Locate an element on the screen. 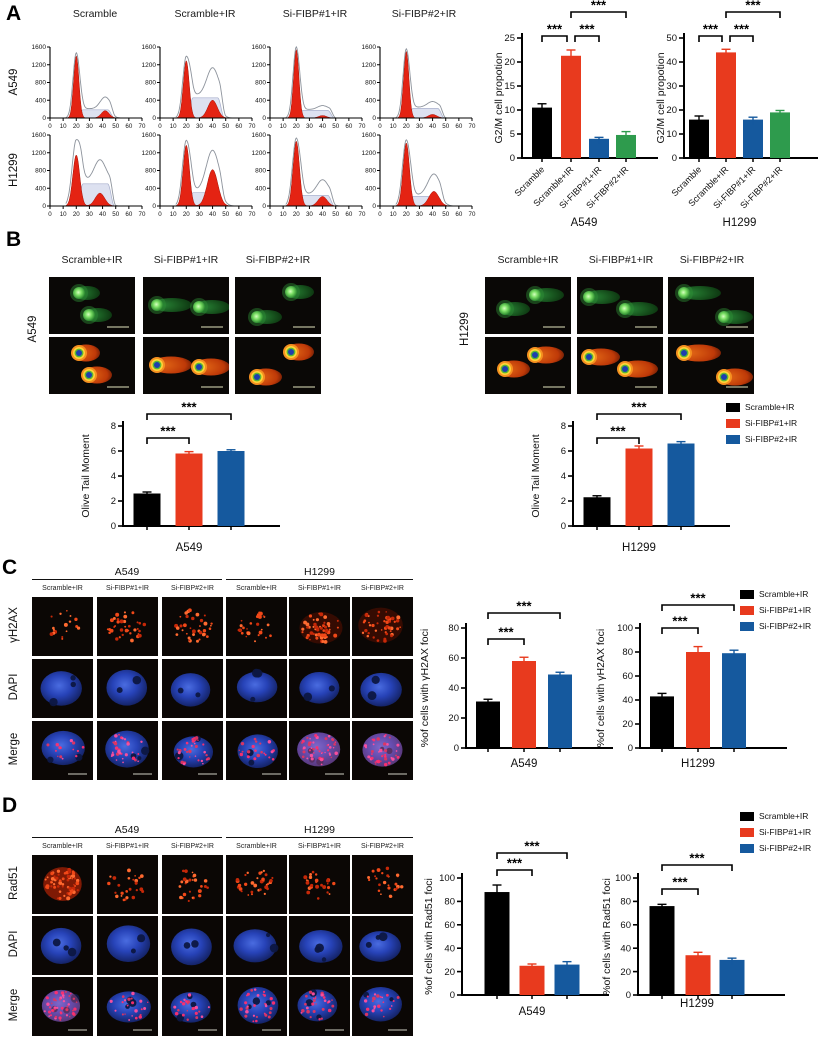 The image size is (823, 1048). comet-tile-green is located at coordinates (620, 305).